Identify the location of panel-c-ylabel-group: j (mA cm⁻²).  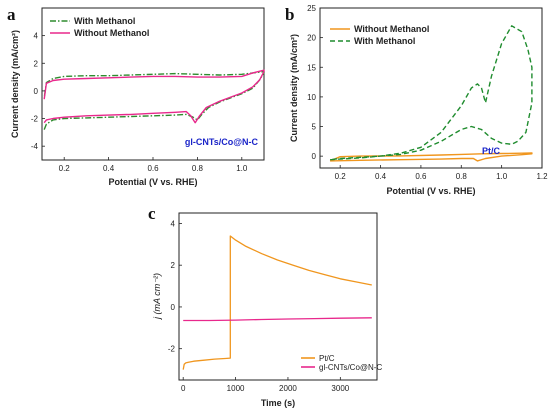
(157, 296).